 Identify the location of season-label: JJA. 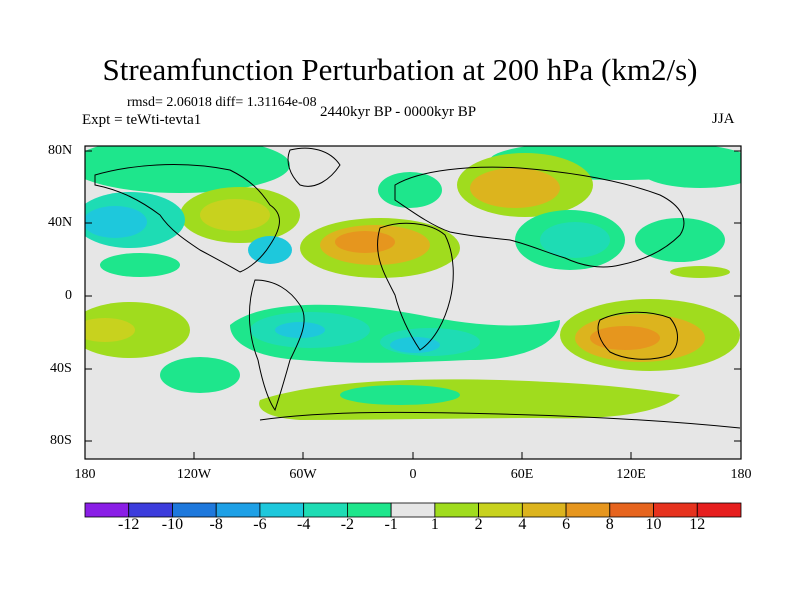
(723, 119).